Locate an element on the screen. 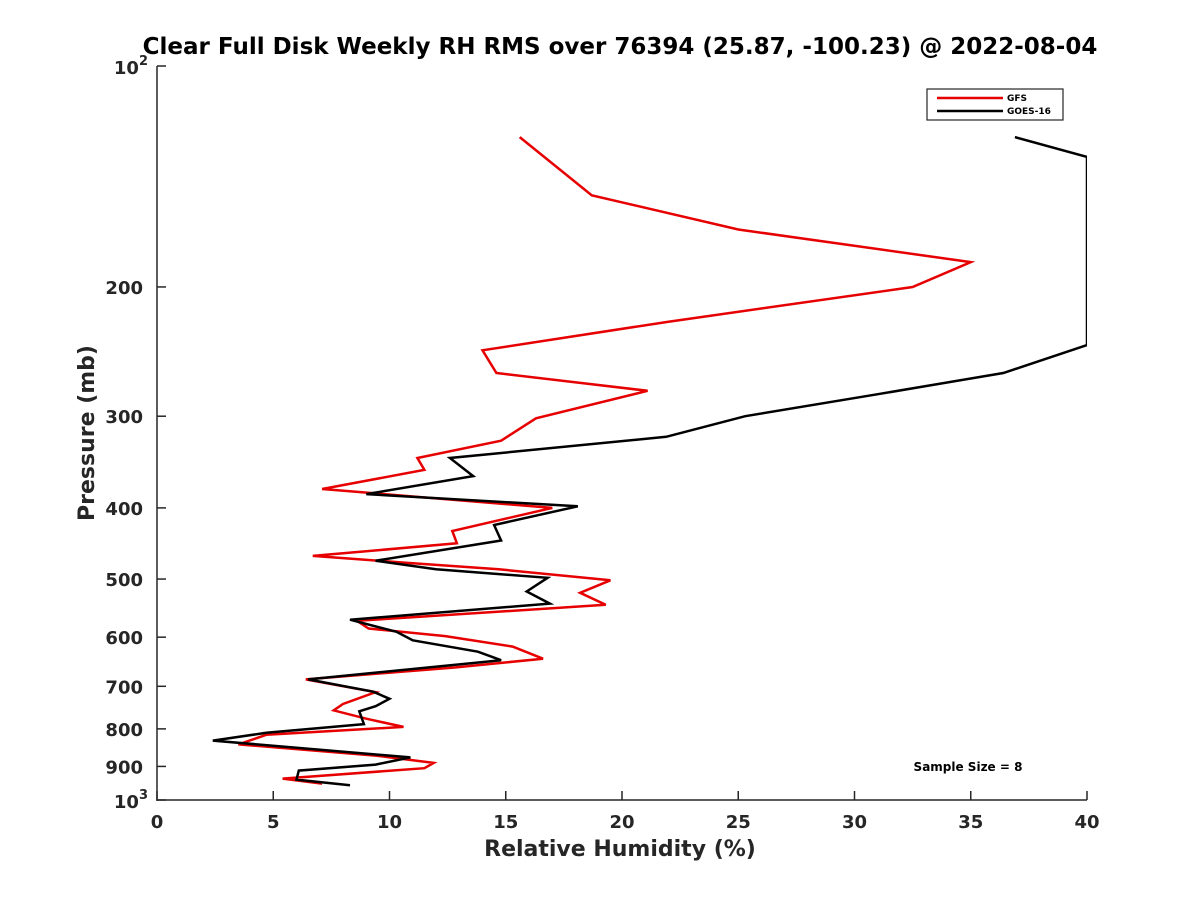 Image resolution: width=1200 pixels, height=900 pixels. y-tick-label: 700 is located at coordinates (124, 687).